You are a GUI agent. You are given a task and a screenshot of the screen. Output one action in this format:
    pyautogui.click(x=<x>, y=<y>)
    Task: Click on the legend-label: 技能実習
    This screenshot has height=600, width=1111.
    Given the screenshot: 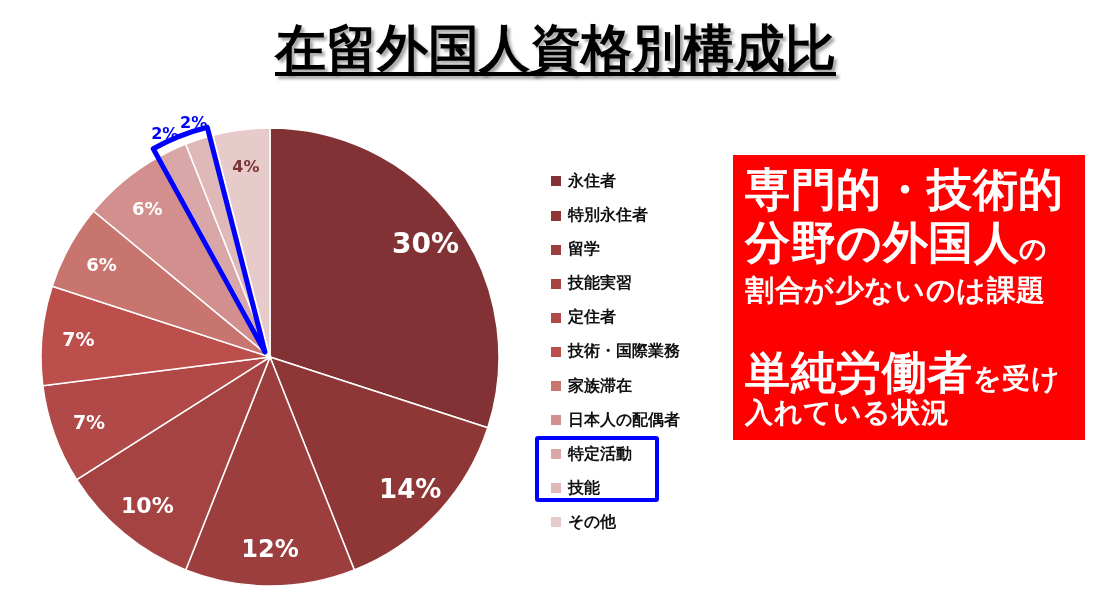 What is the action you would take?
    pyautogui.click(x=600, y=284)
    